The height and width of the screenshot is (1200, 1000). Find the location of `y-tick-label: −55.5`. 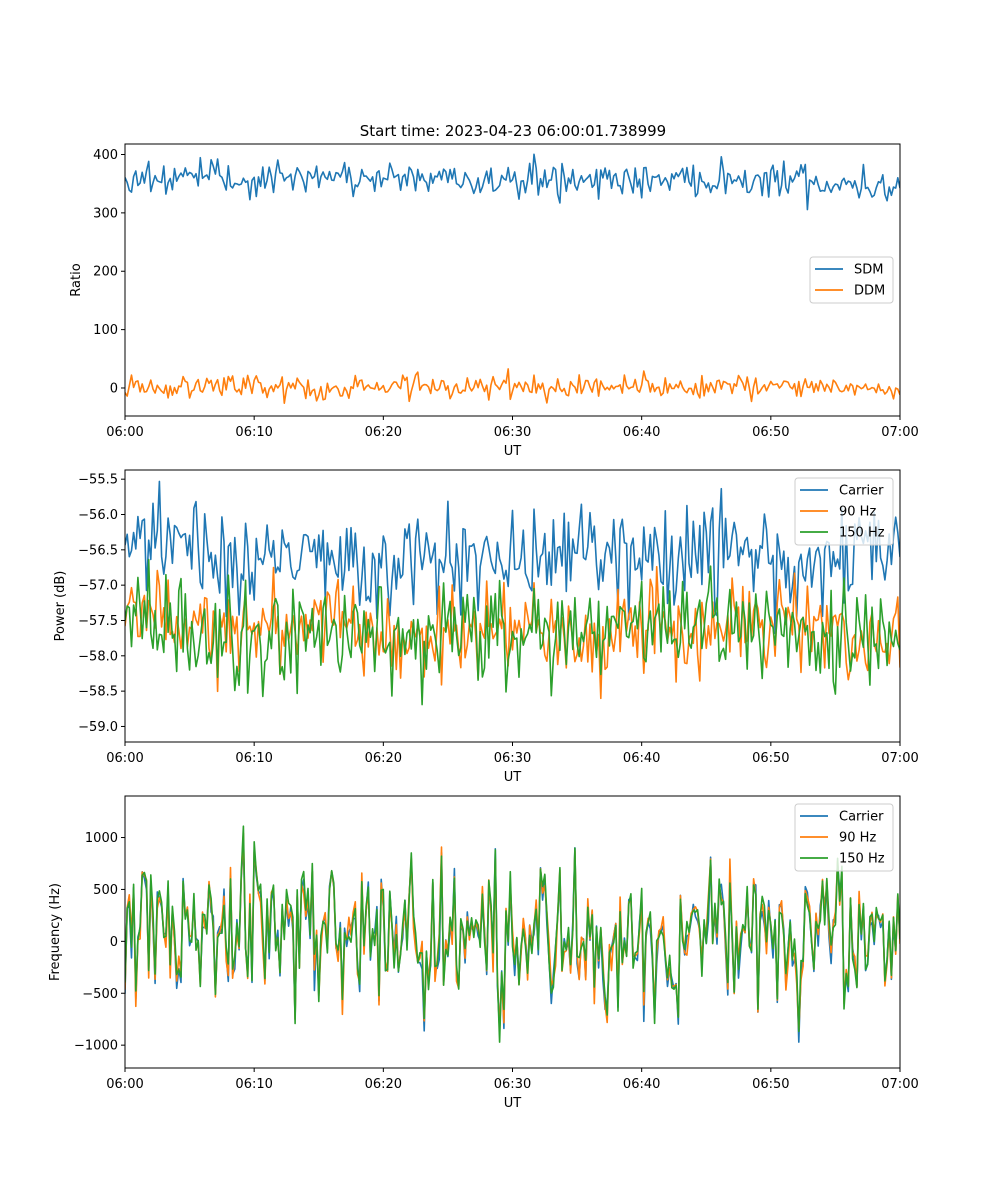

y-tick-label: −55.5 is located at coordinates (98, 480).